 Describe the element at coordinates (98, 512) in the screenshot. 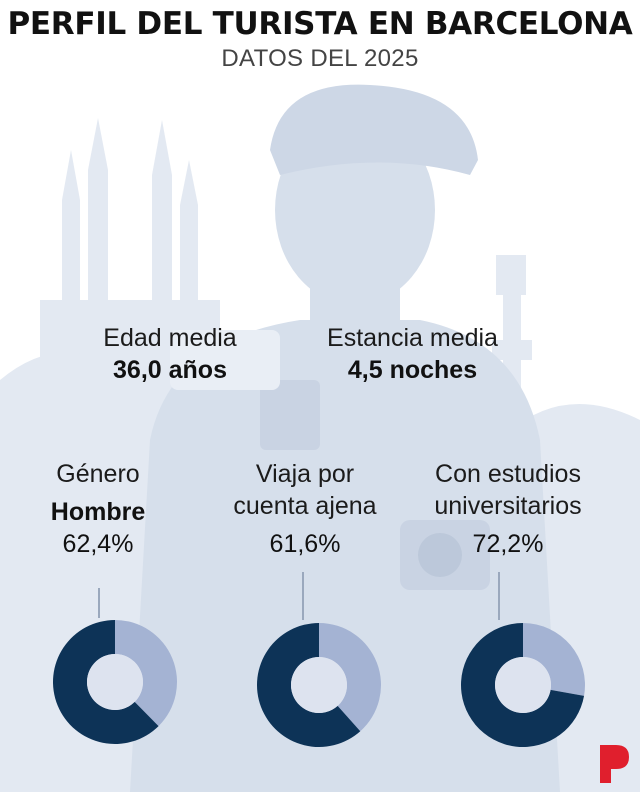

I see `donut-label-genero-bold: Hombre` at that location.